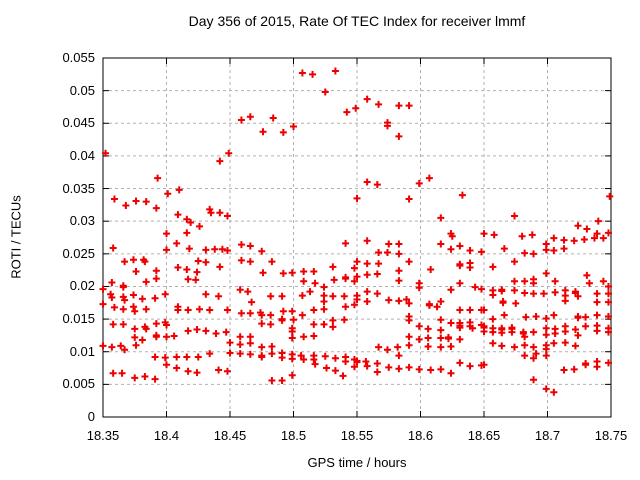  Describe the element at coordinates (293, 435) in the screenshot. I see `x-tick-label: 18.5` at that location.